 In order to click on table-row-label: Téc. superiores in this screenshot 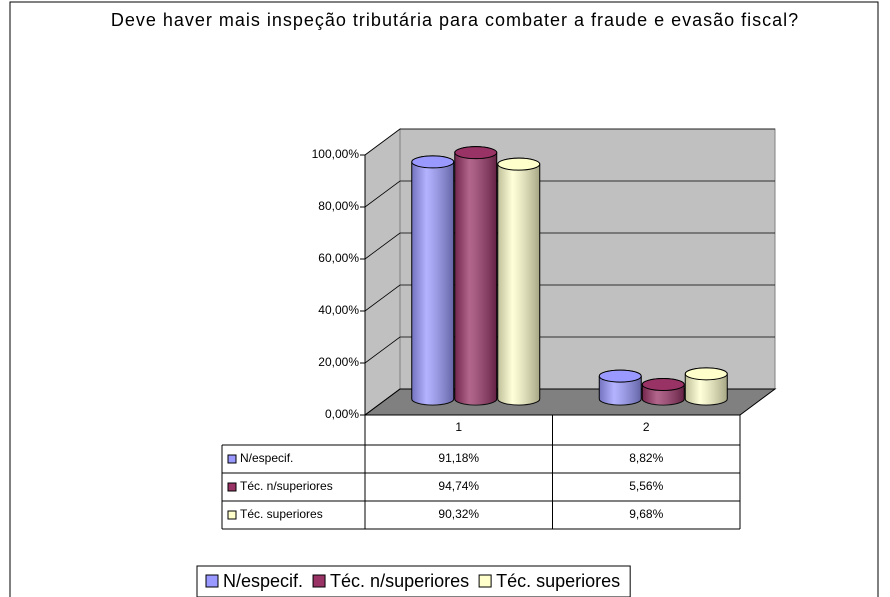, I will do `click(281, 514)`.